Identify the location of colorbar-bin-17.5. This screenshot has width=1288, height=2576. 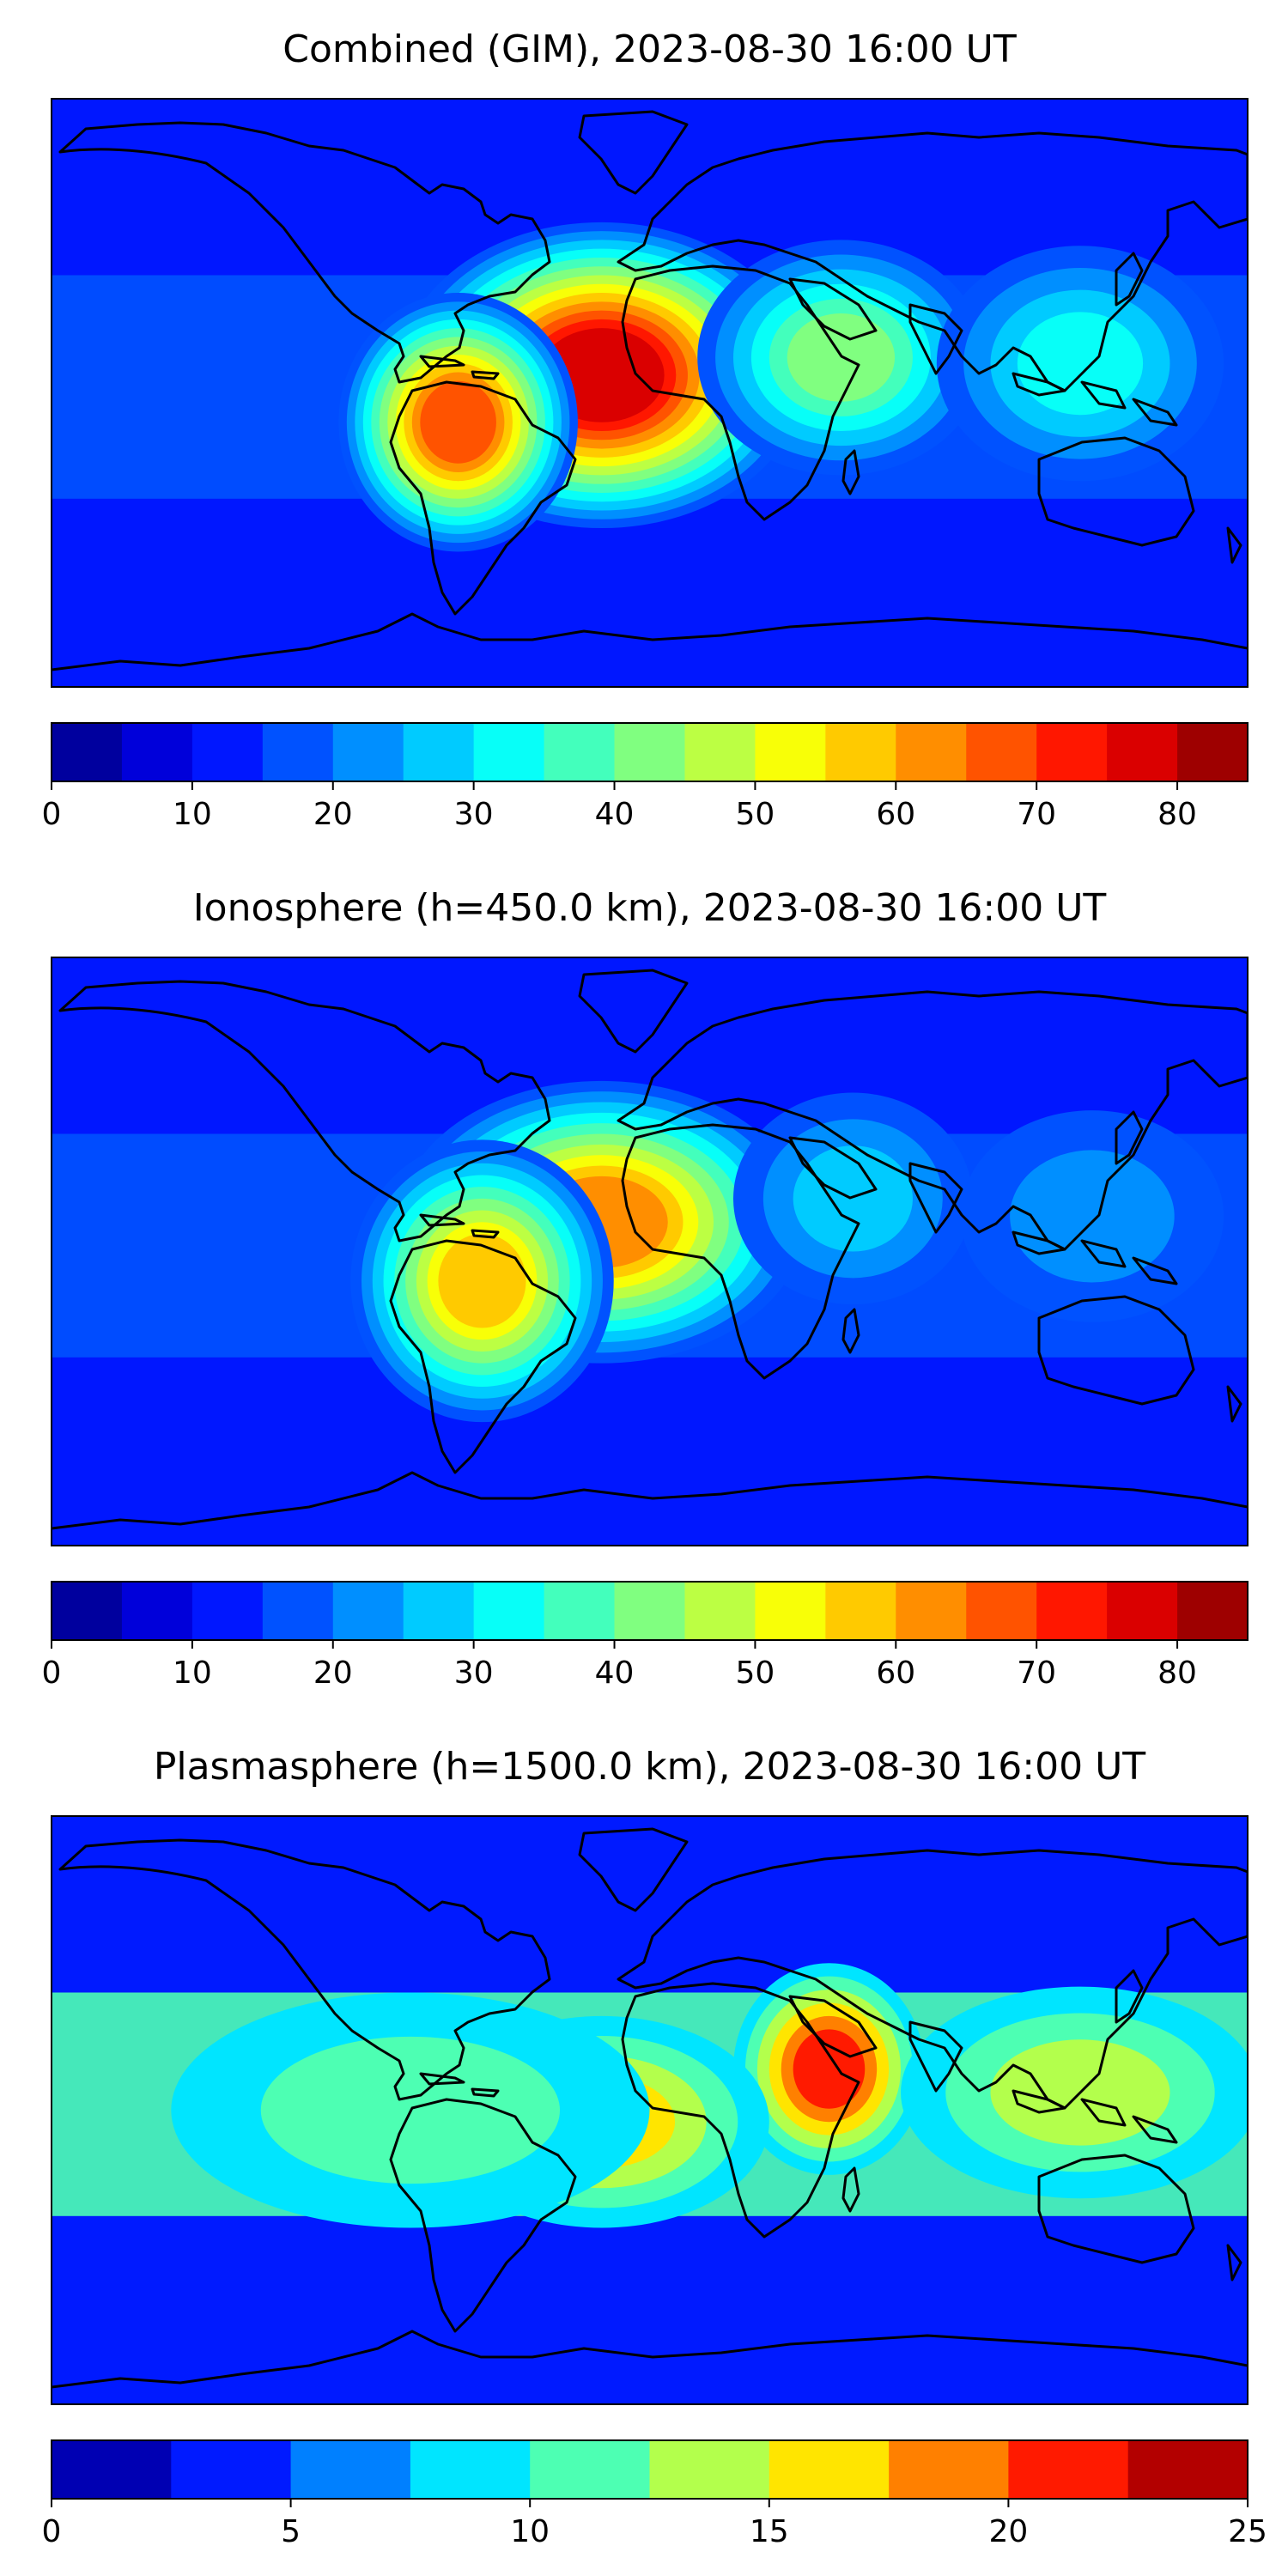
(949, 2470).